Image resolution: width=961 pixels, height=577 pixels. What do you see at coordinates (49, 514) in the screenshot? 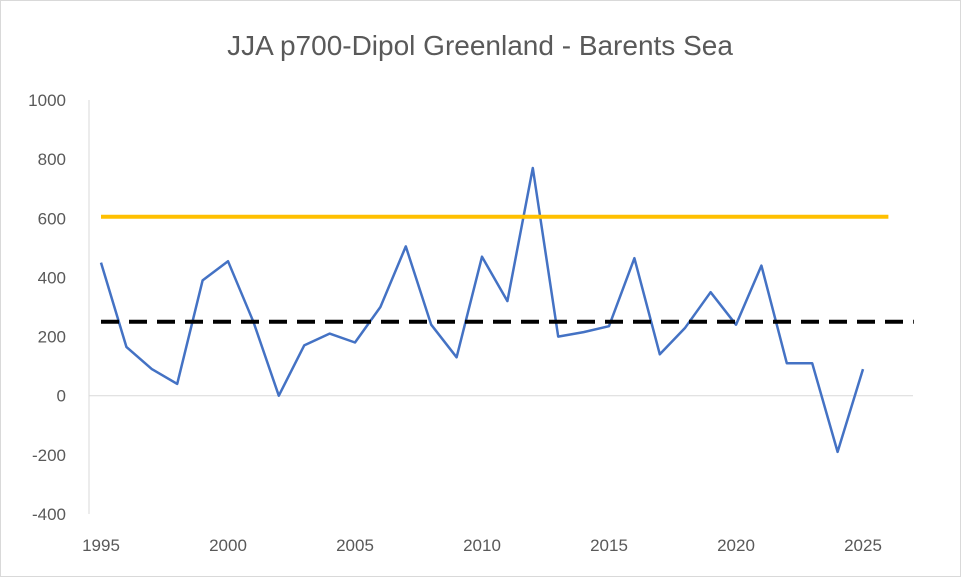
I see `y-tick-label: -400` at bounding box center [49, 514].